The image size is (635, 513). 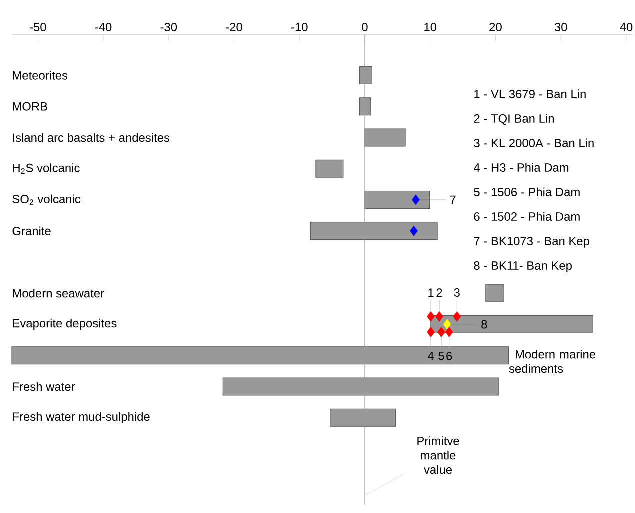 I want to click on y-tick-label: SO$_{2}$ volcanic, so click(x=46, y=200).